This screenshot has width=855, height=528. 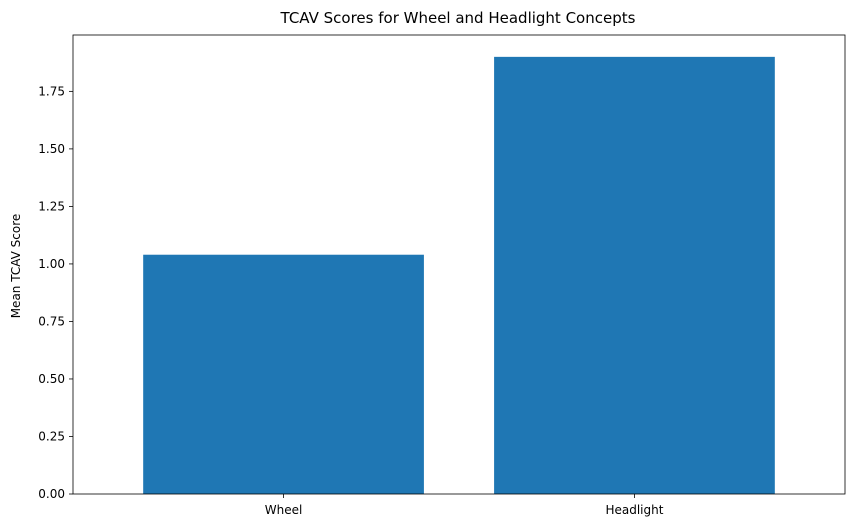 What do you see at coordinates (51, 321) in the screenshot?
I see `y-tick-label: 0.75` at bounding box center [51, 321].